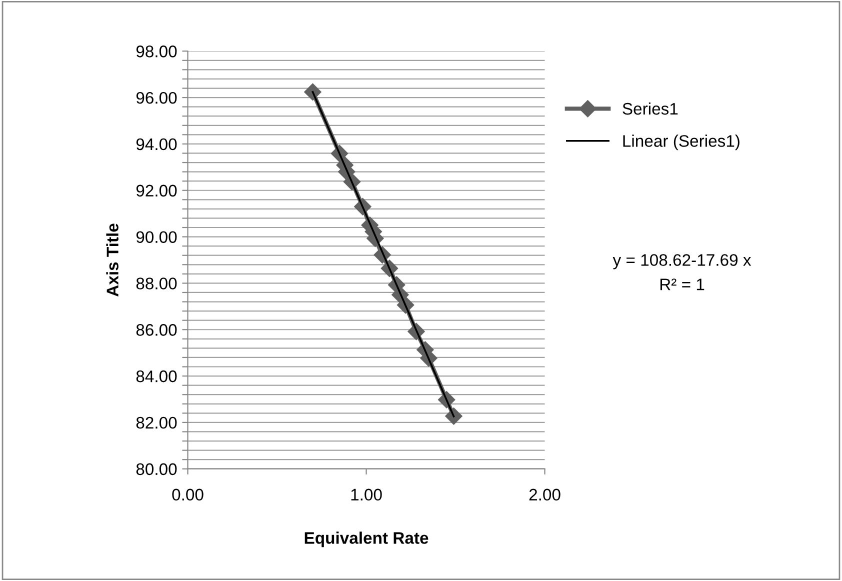 The width and height of the screenshot is (842, 581). What do you see at coordinates (156, 284) in the screenshot?
I see `y-tick-label: 88.00` at bounding box center [156, 284].